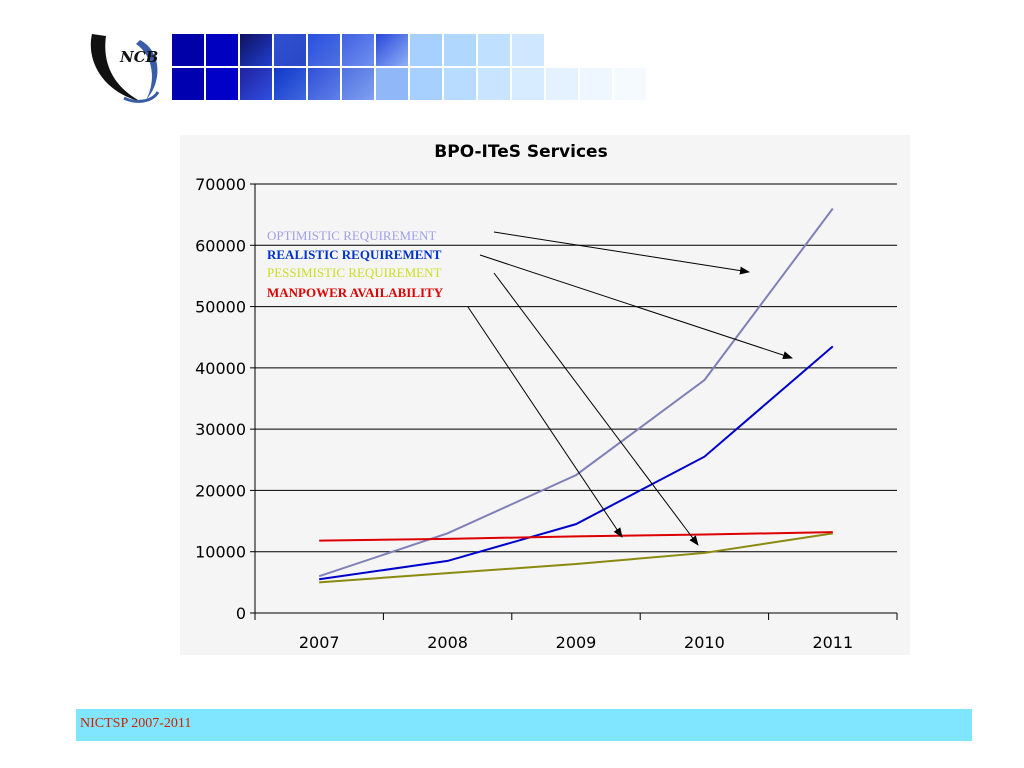 This screenshot has width=1024, height=768. I want to click on y-tick-label: 30000, so click(220, 429).